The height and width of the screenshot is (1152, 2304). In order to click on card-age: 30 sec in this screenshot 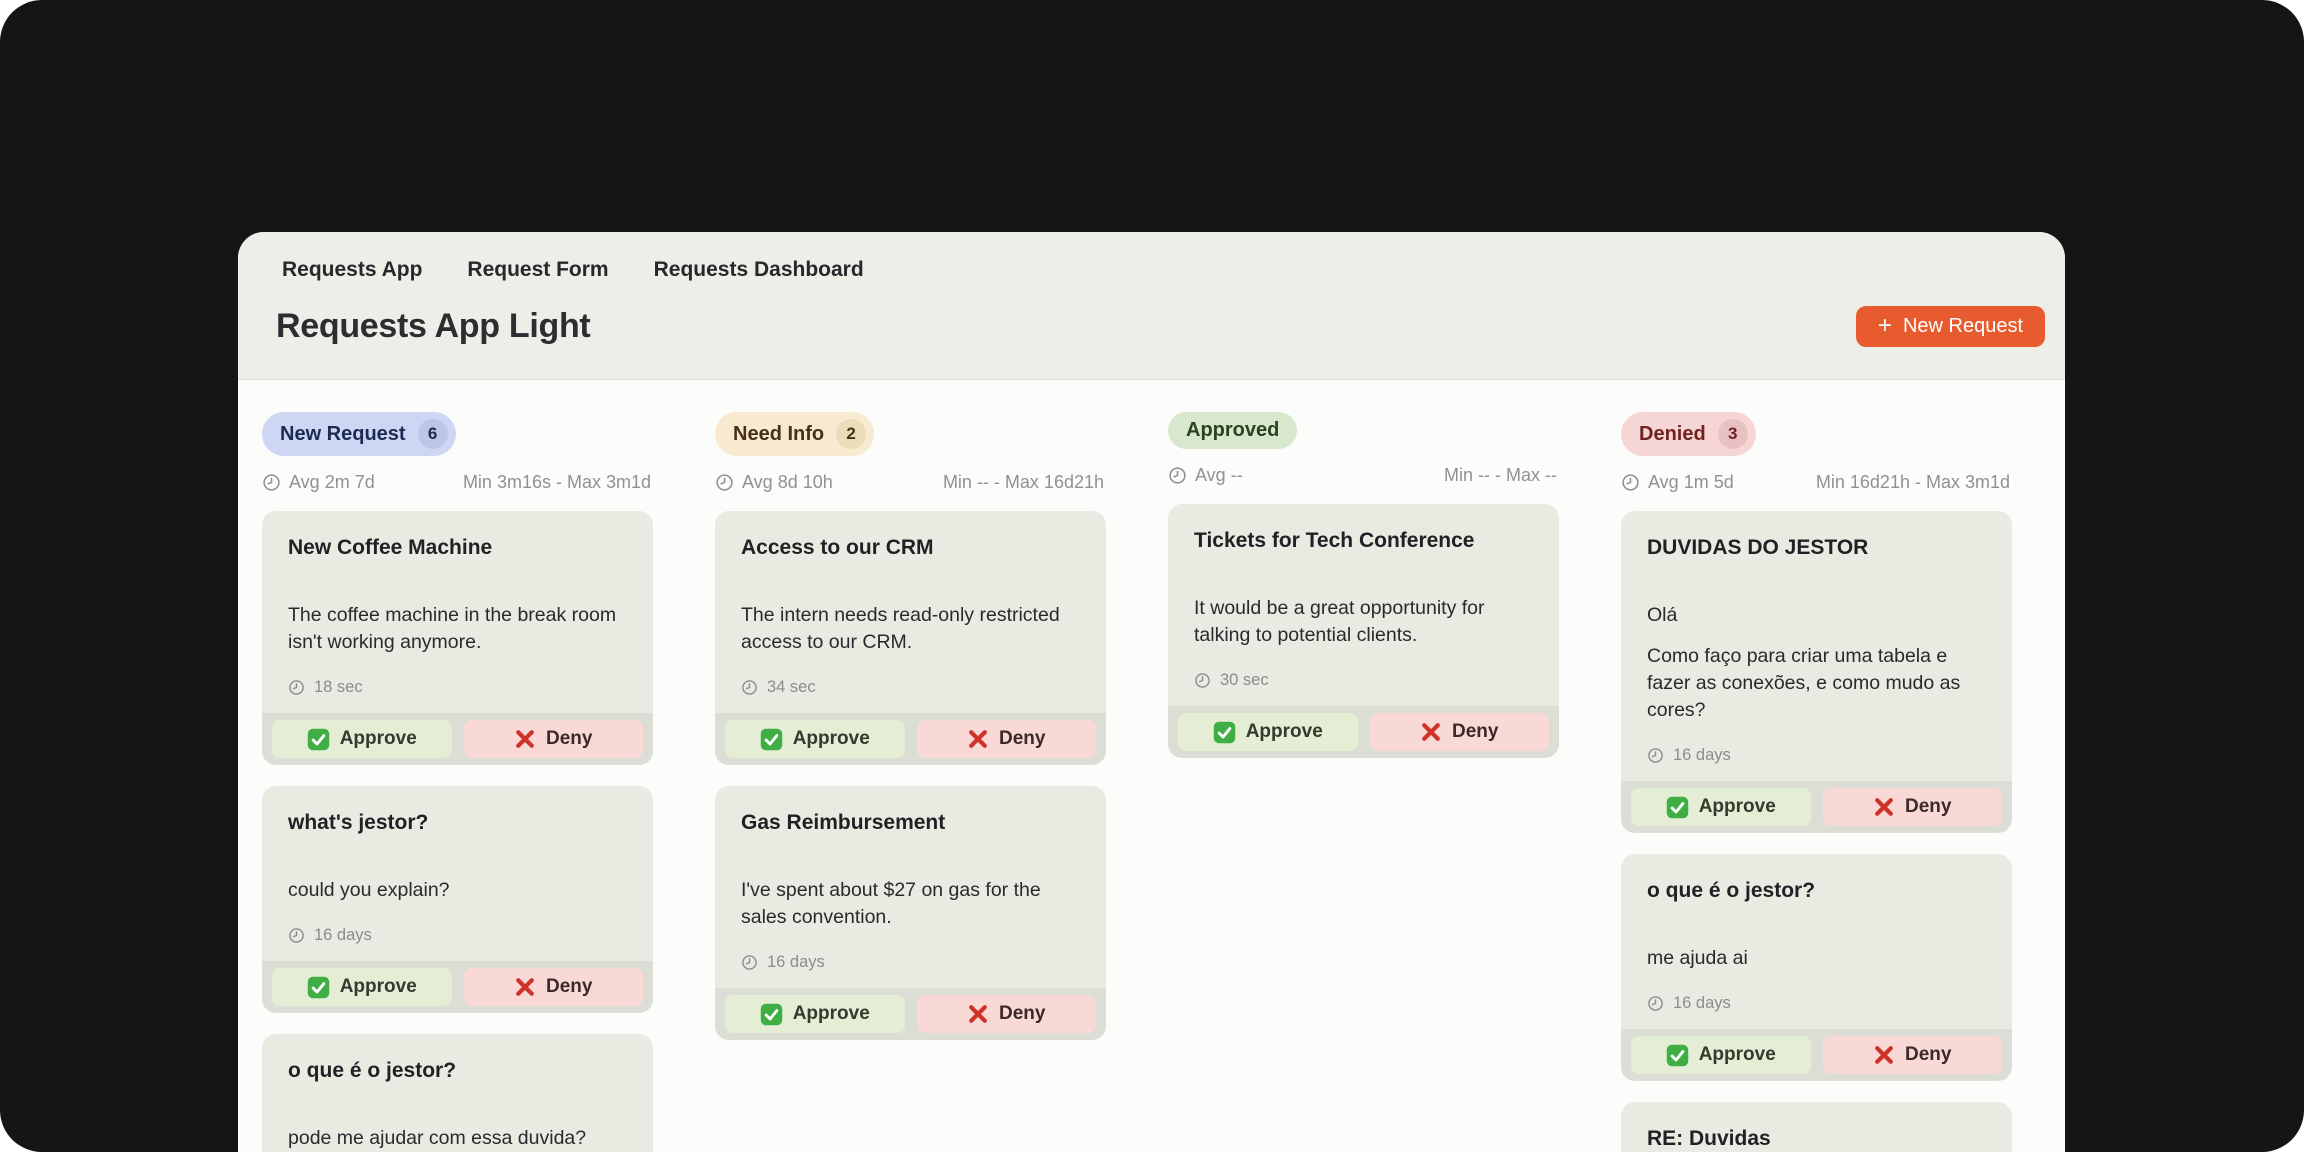, I will do `click(1244, 680)`.